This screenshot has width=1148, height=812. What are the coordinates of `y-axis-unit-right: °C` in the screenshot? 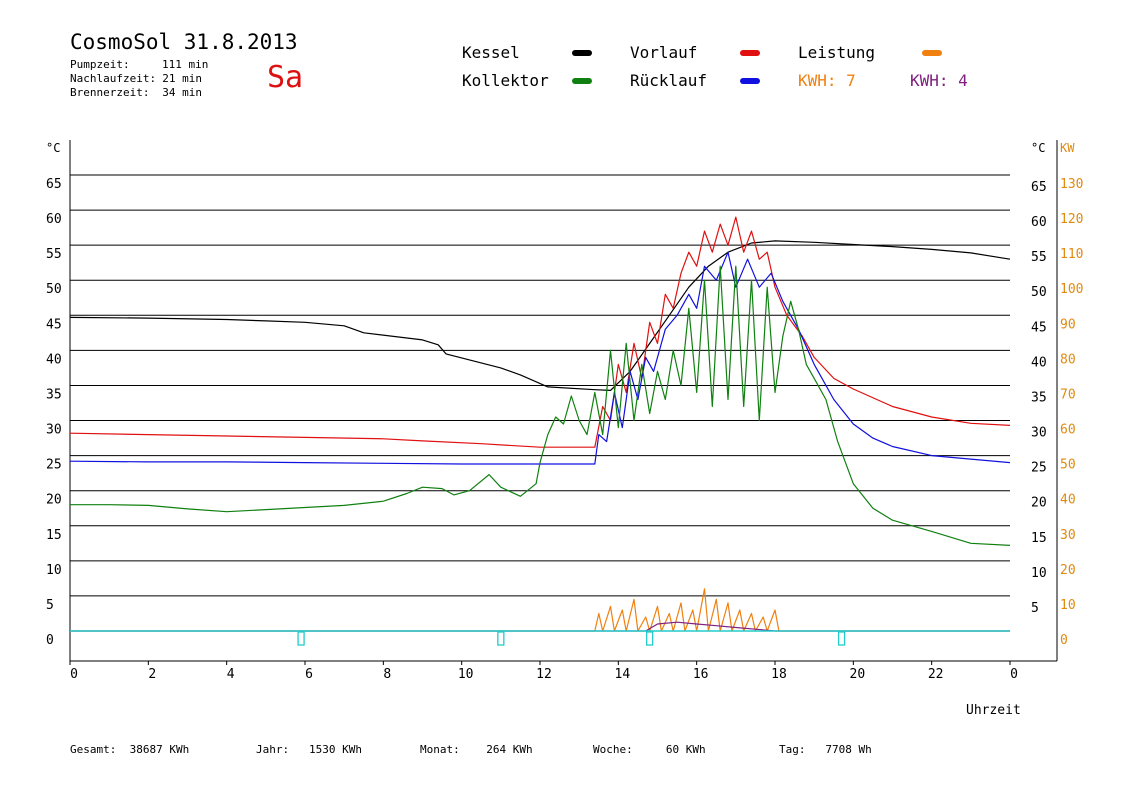 It's located at (1038, 148).